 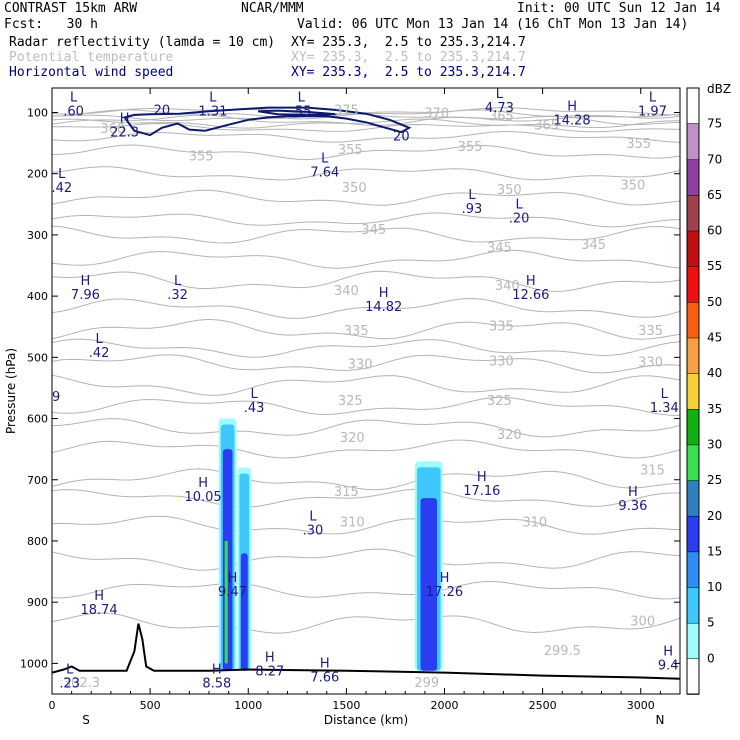 What do you see at coordinates (401, 137) in the screenshot?
I see `wind-contour-label: 20` at bounding box center [401, 137].